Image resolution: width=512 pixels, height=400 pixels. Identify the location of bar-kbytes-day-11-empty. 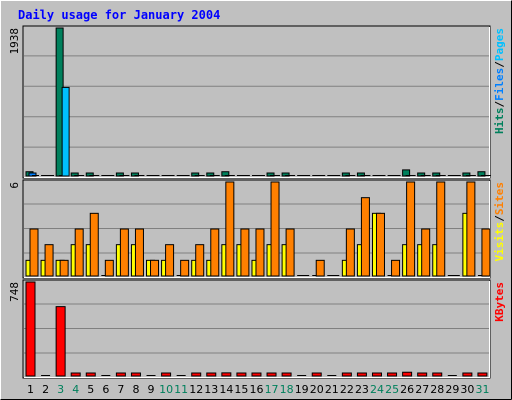
(181, 375).